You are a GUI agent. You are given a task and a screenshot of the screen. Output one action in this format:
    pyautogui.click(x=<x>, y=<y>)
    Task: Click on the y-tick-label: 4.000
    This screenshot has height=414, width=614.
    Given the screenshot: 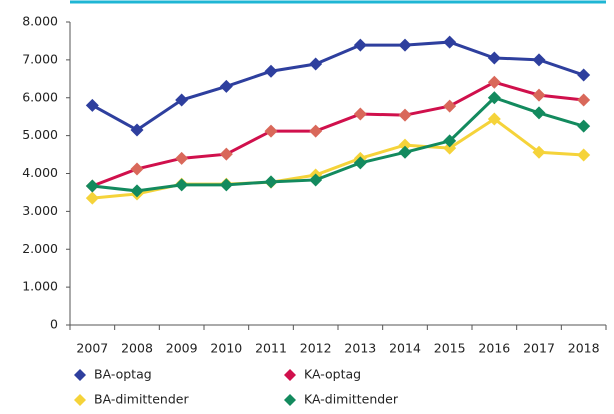 What is the action you would take?
    pyautogui.click(x=40, y=172)
    